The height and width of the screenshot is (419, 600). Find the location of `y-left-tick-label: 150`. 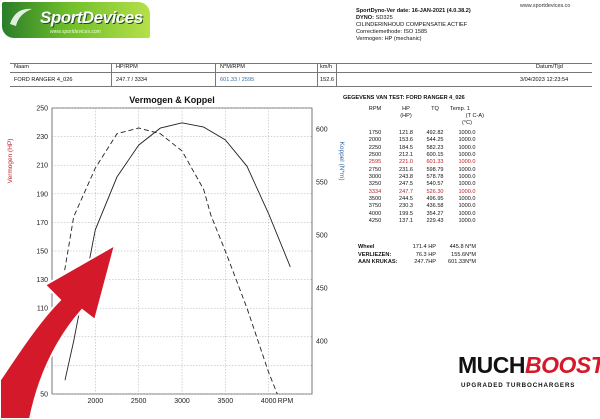

y-left-tick-label: 150 is located at coordinates (42, 252).